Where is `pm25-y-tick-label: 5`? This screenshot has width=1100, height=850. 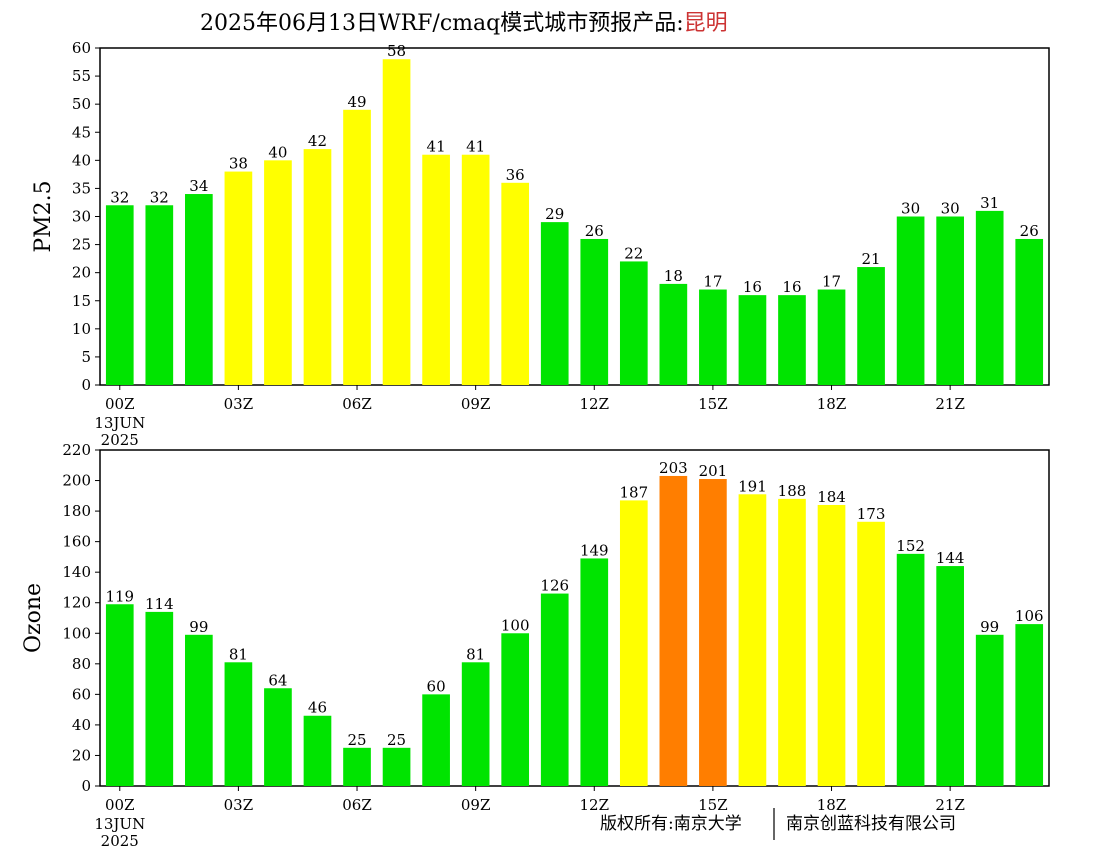
pm25-y-tick-label: 5 is located at coordinates (86, 357).